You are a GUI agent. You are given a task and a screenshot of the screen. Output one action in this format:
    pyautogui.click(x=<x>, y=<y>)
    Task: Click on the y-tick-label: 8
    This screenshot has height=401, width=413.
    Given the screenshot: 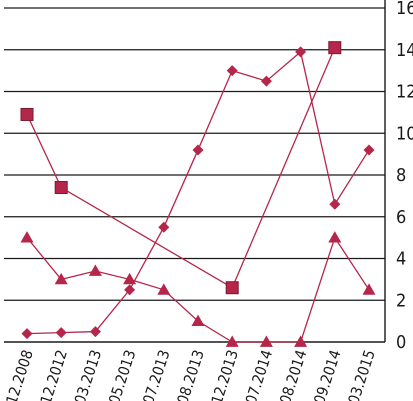 What is the action you would take?
    pyautogui.click(x=401, y=175)
    